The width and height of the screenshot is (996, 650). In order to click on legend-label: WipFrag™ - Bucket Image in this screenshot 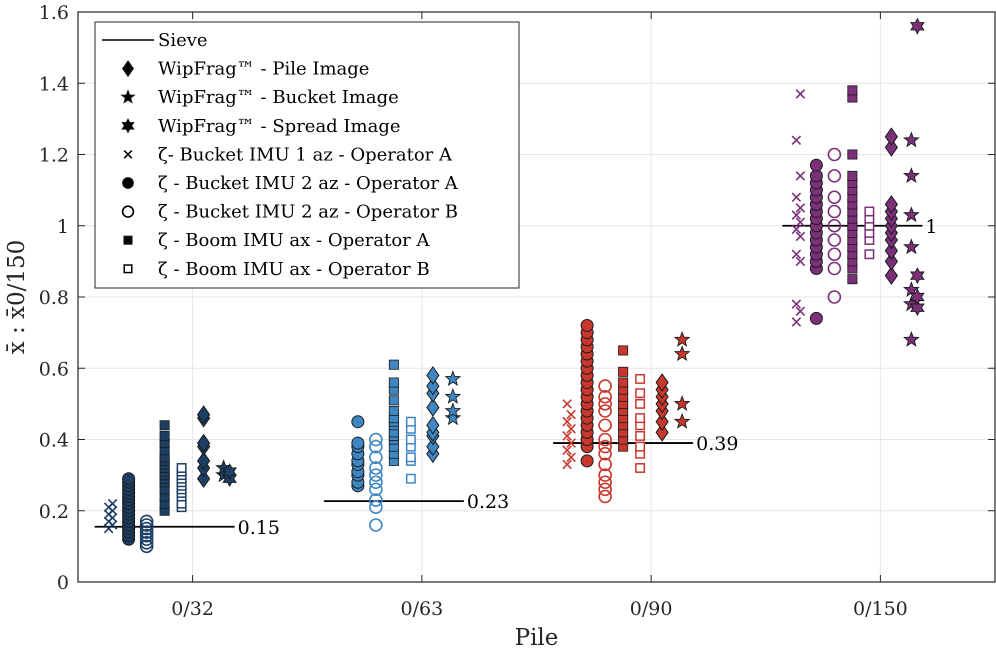, I will do `click(278, 97)`.